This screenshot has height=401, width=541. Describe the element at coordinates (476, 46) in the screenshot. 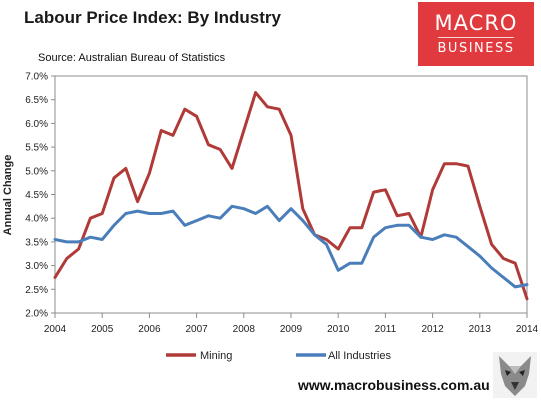

I see `logo-line-2: BUSINESS` at that location.